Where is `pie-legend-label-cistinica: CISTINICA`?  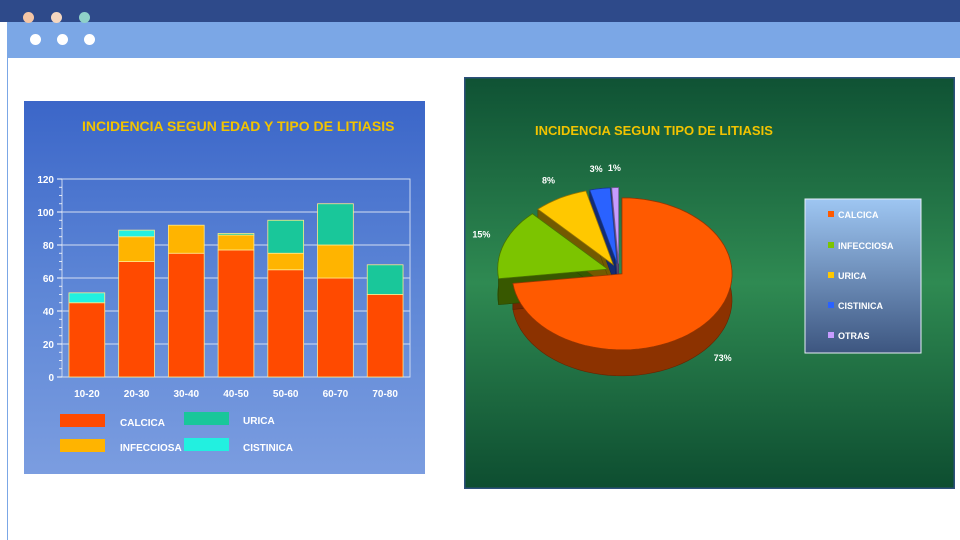
pie-legend-label-cistinica: CISTINICA is located at coordinates (861, 306).